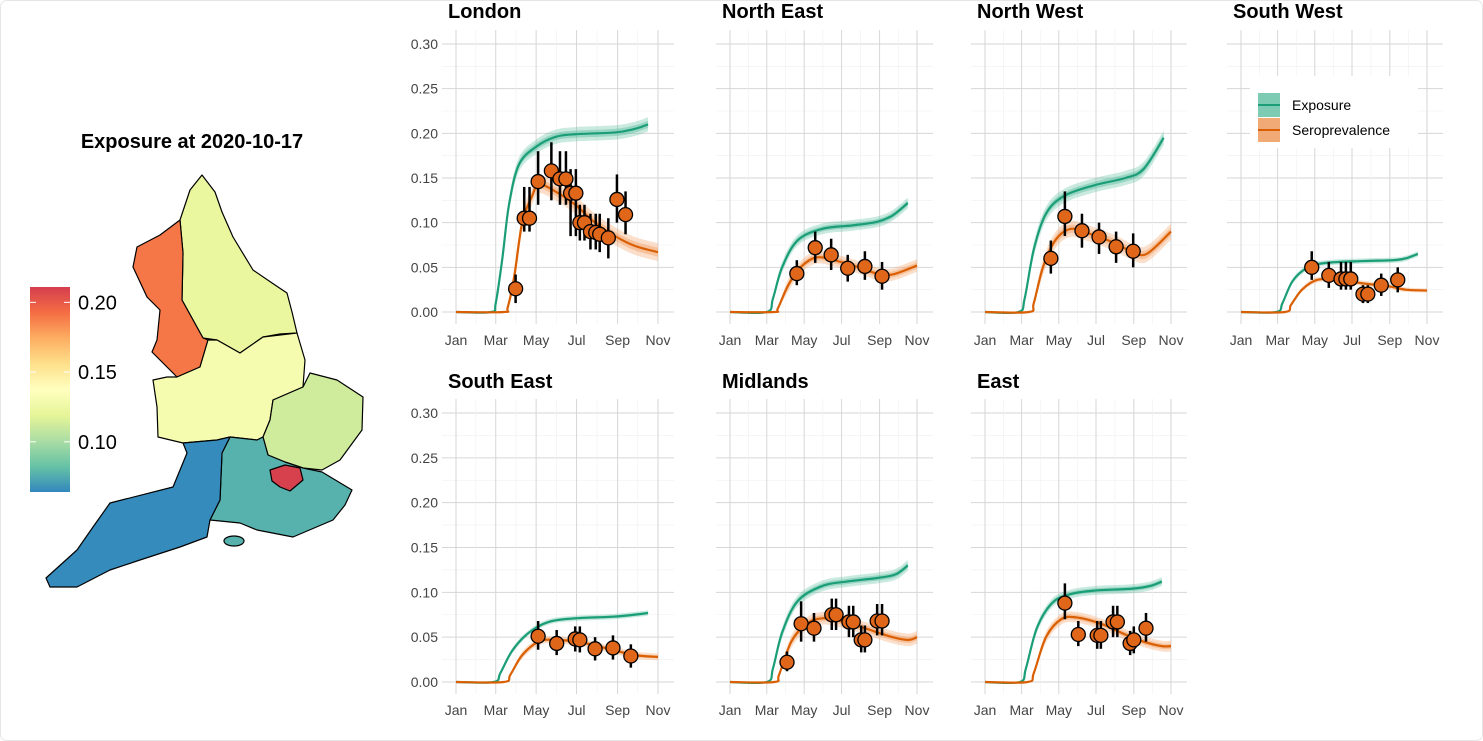  Describe the element at coordinates (50, 389) in the screenshot. I see `colorbar` at that location.